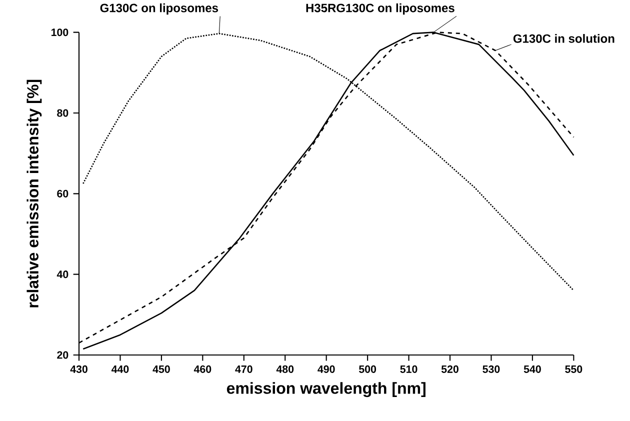  Describe the element at coordinates (573, 369) in the screenshot. I see `x-tick-label: 550` at that location.